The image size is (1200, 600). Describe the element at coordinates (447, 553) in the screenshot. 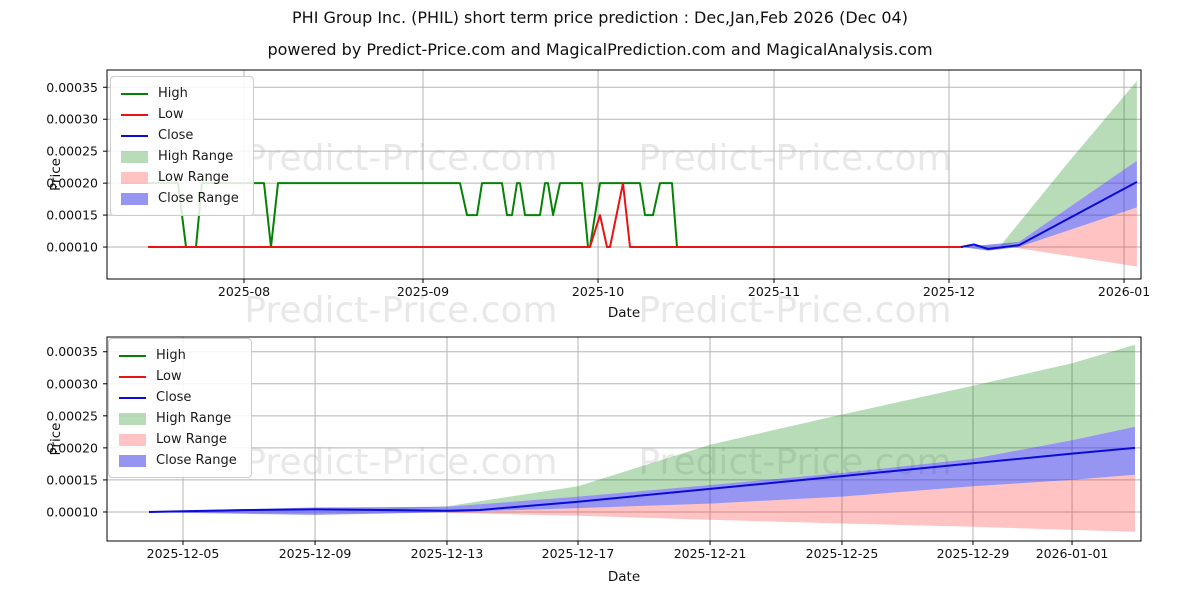

I see `x-tick-label: 2025-12-13` at that location.